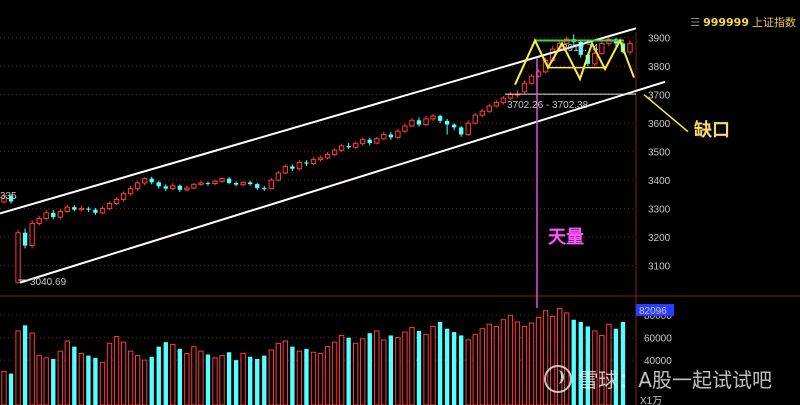 This screenshot has width=800, height=405. What do you see at coordinates (659, 124) in the screenshot?
I see `price-tick-label: 3600` at bounding box center [659, 124].